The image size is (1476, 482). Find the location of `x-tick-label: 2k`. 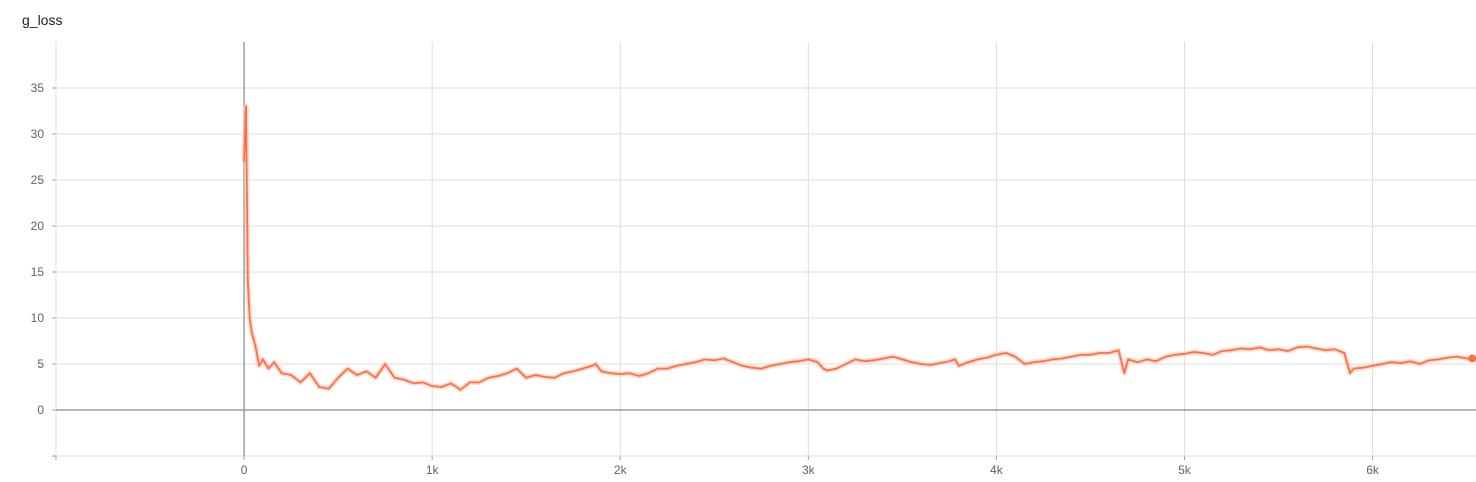

x-tick-label: 2k is located at coordinates (621, 470).